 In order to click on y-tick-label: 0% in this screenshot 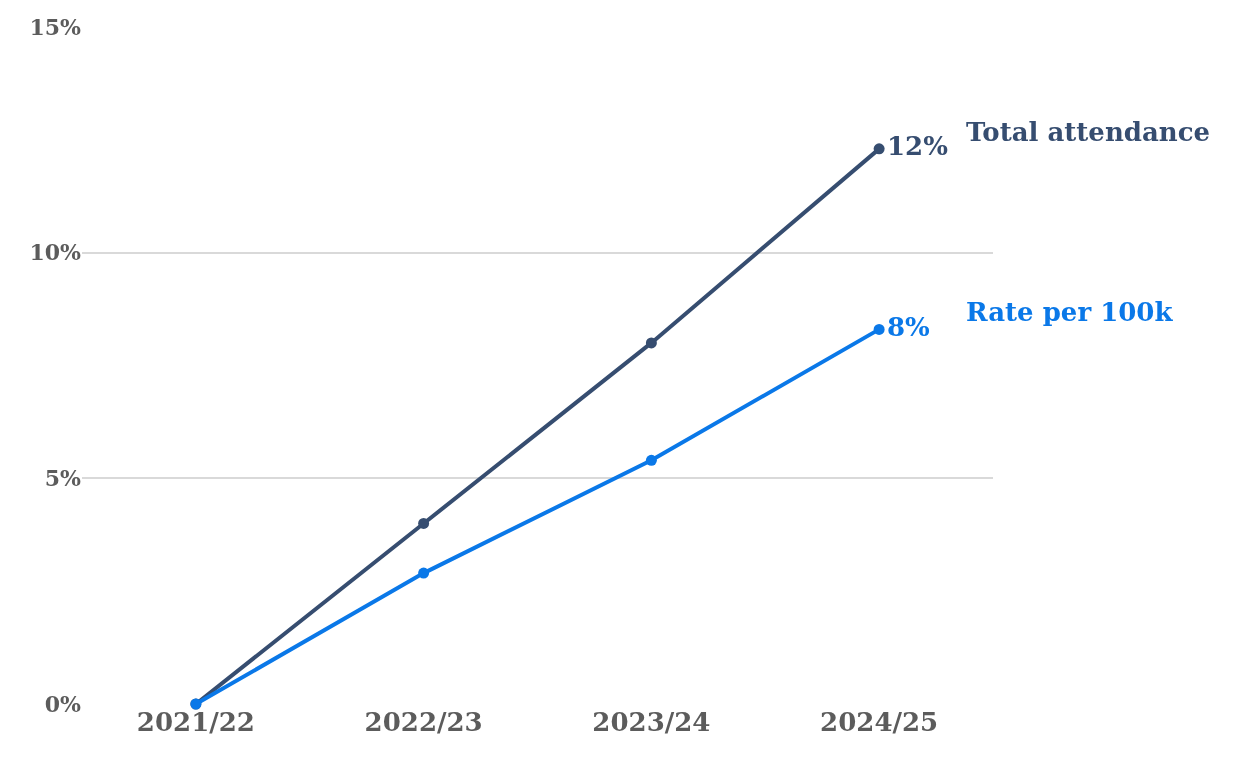, I will do `click(63, 703)`.